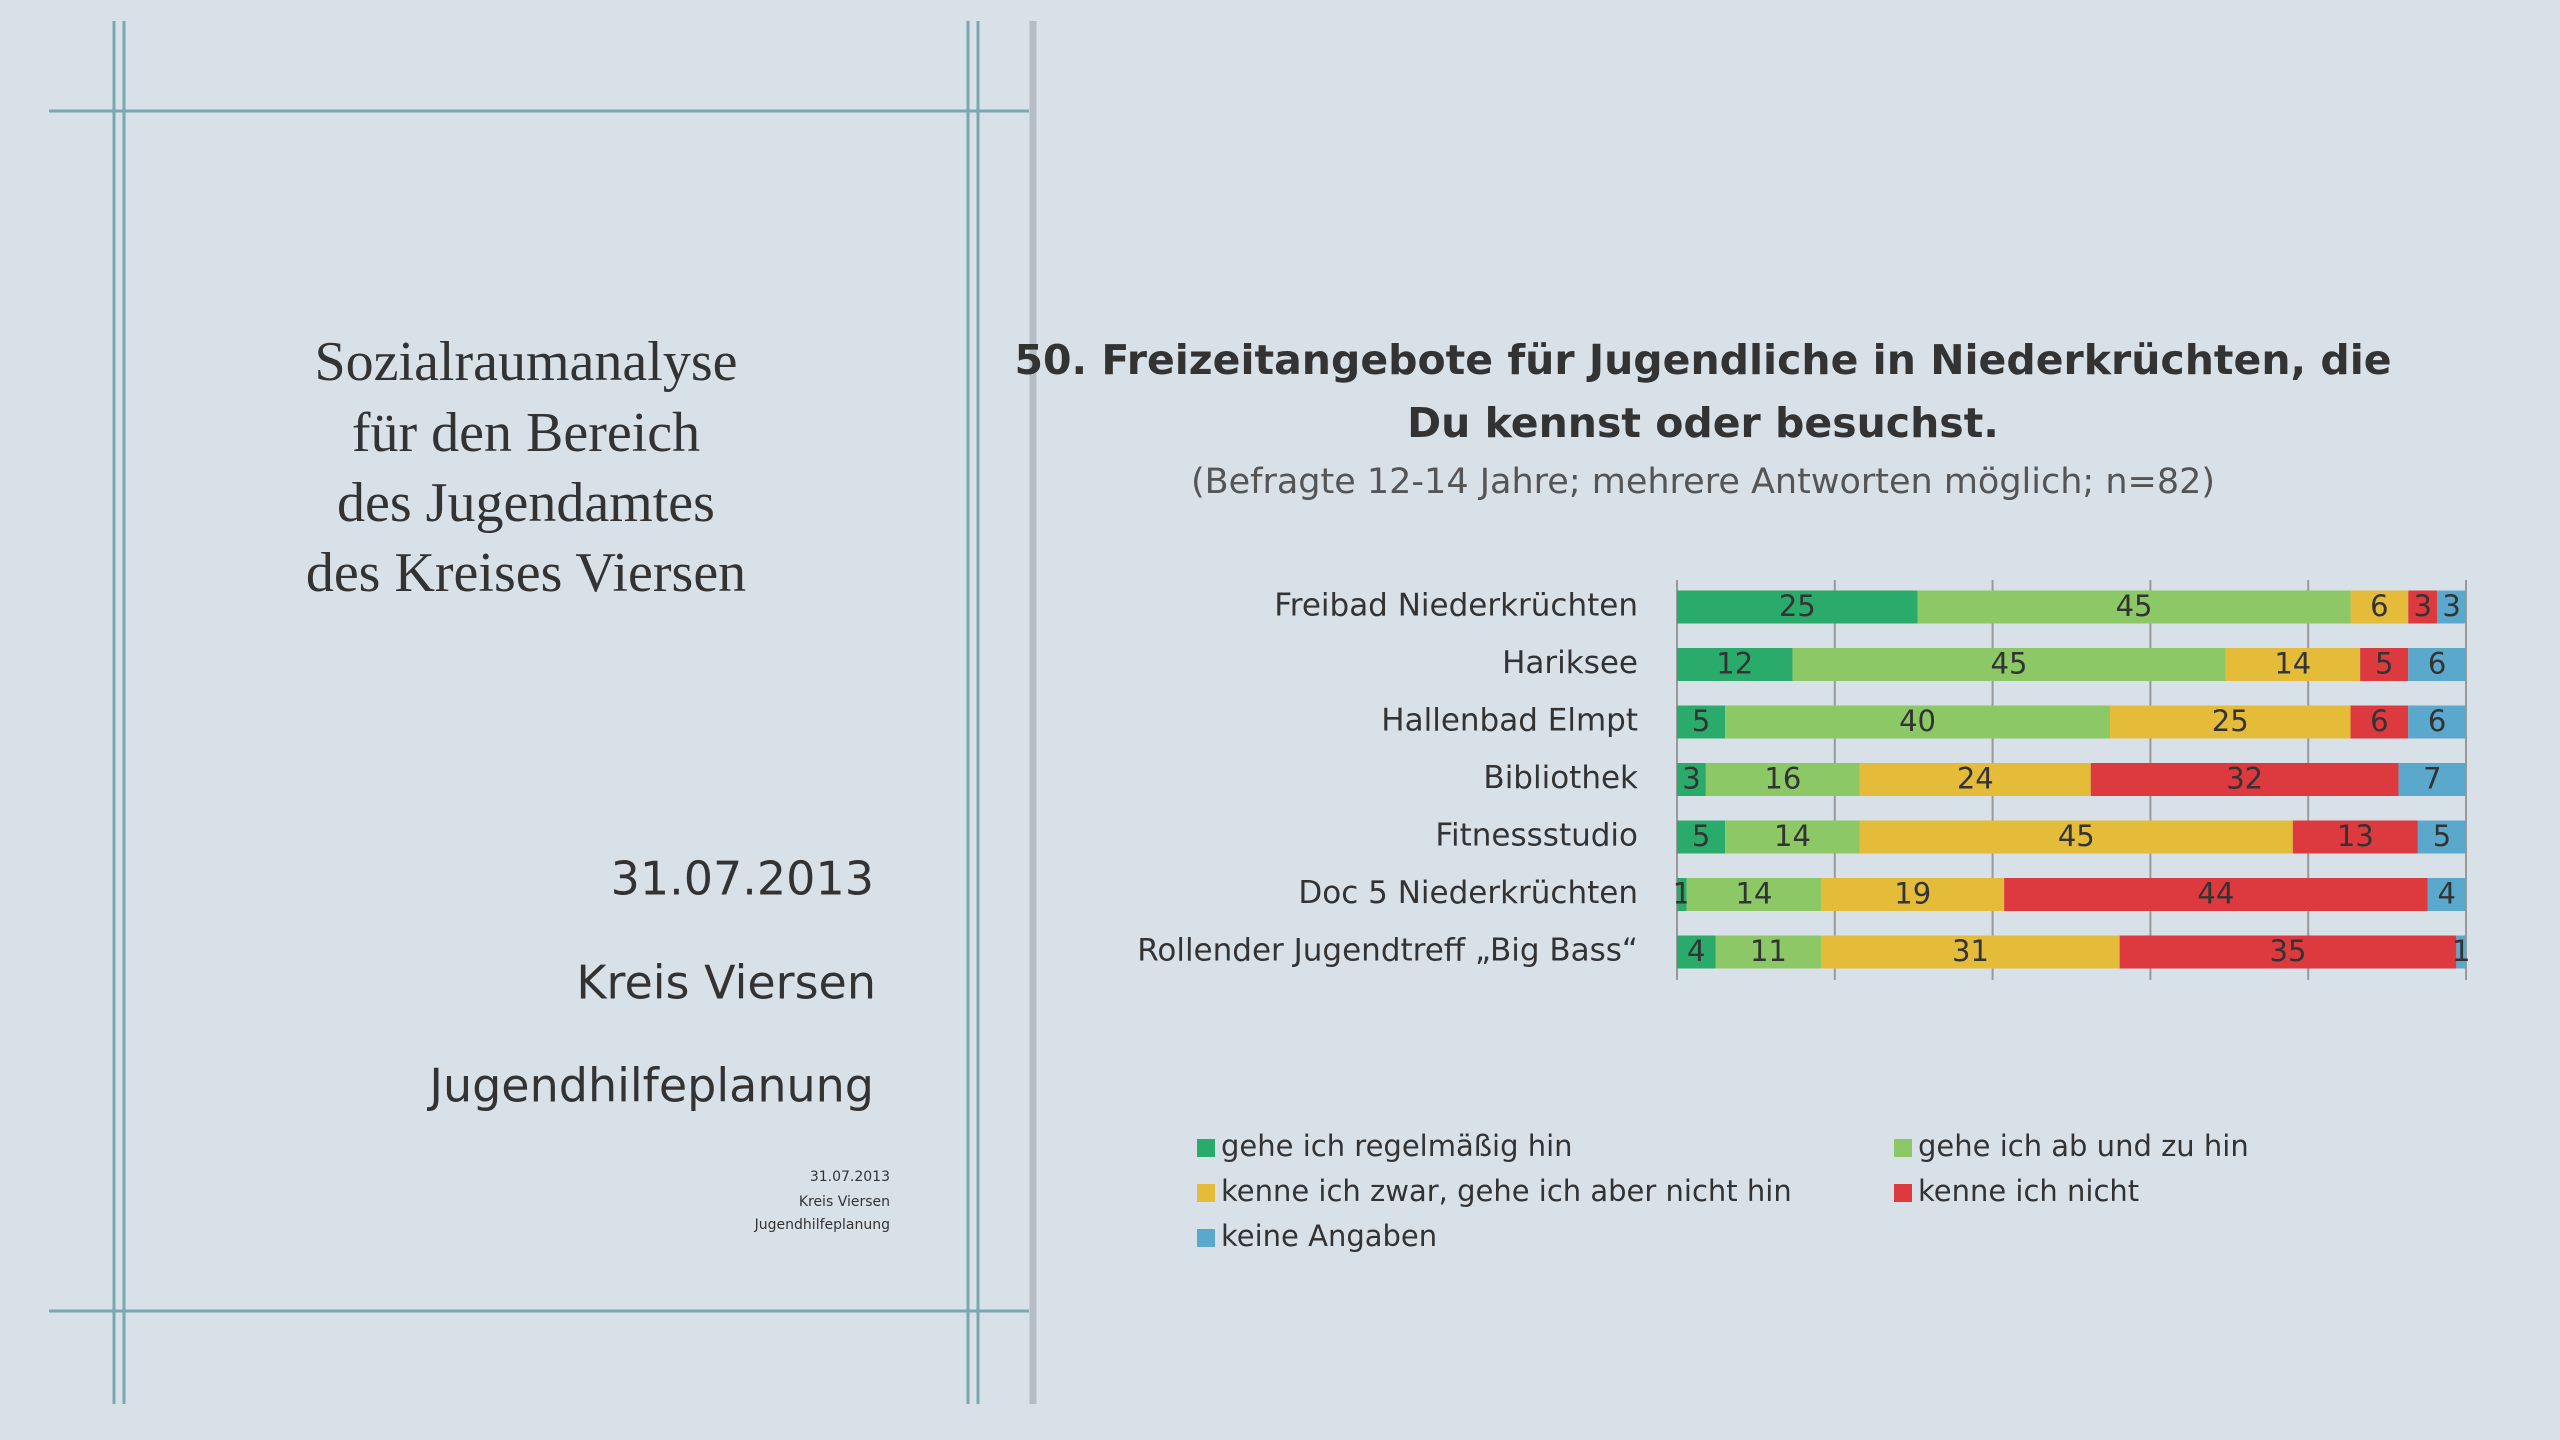  Describe the element at coordinates (1456, 606) in the screenshot. I see `category-label: Freibad Niederkrüchten` at that location.